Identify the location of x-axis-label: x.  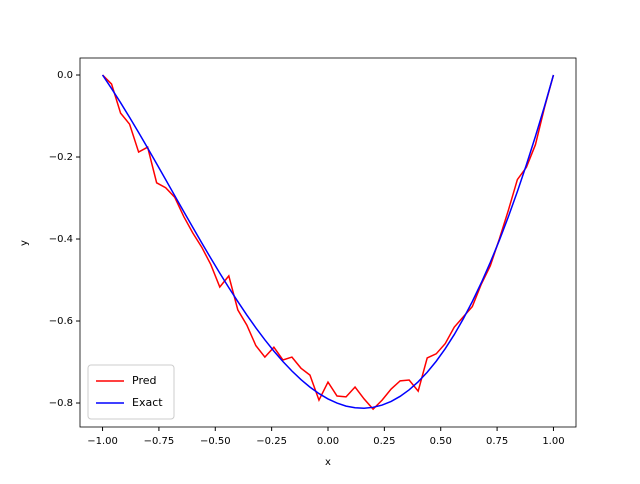
(328, 462).